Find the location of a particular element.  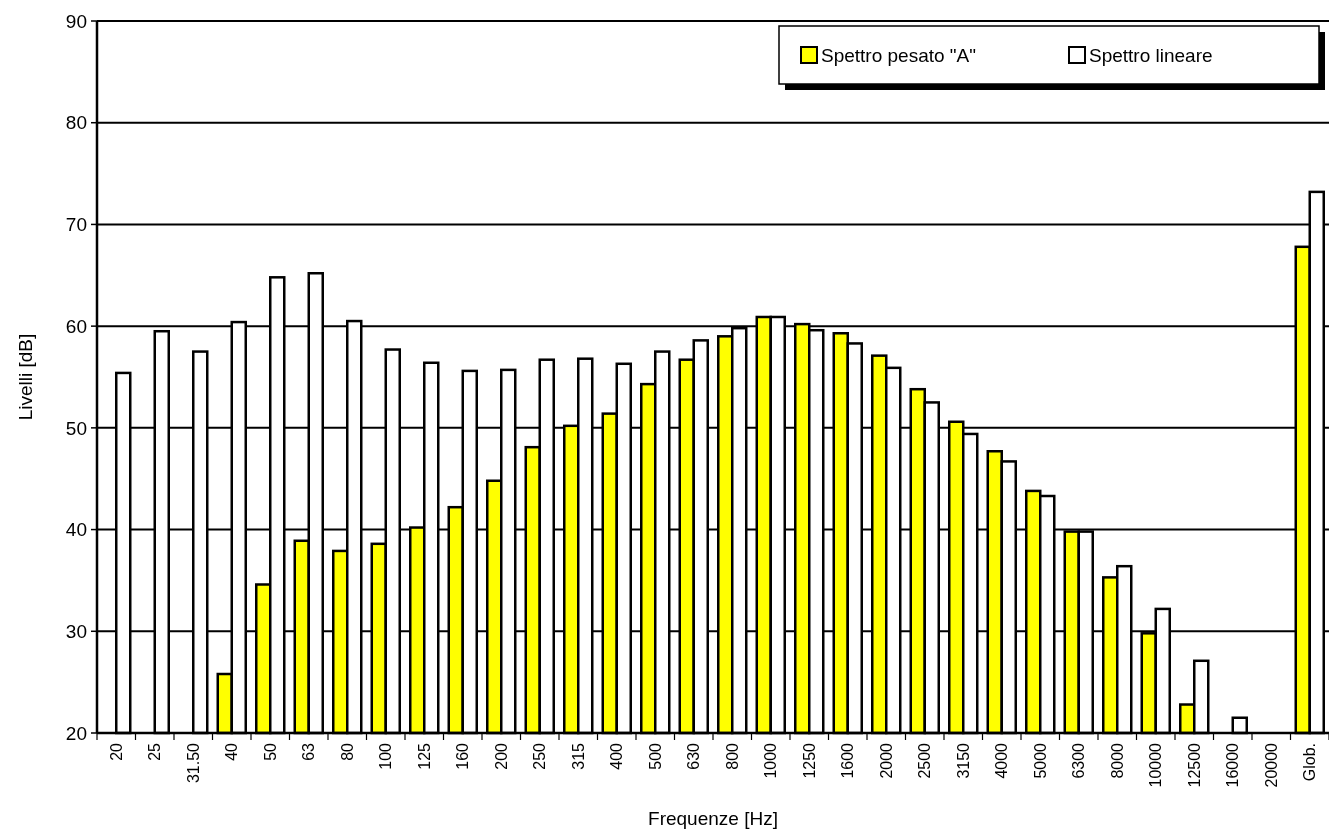

x-tick-label: 800 is located at coordinates (732, 756).